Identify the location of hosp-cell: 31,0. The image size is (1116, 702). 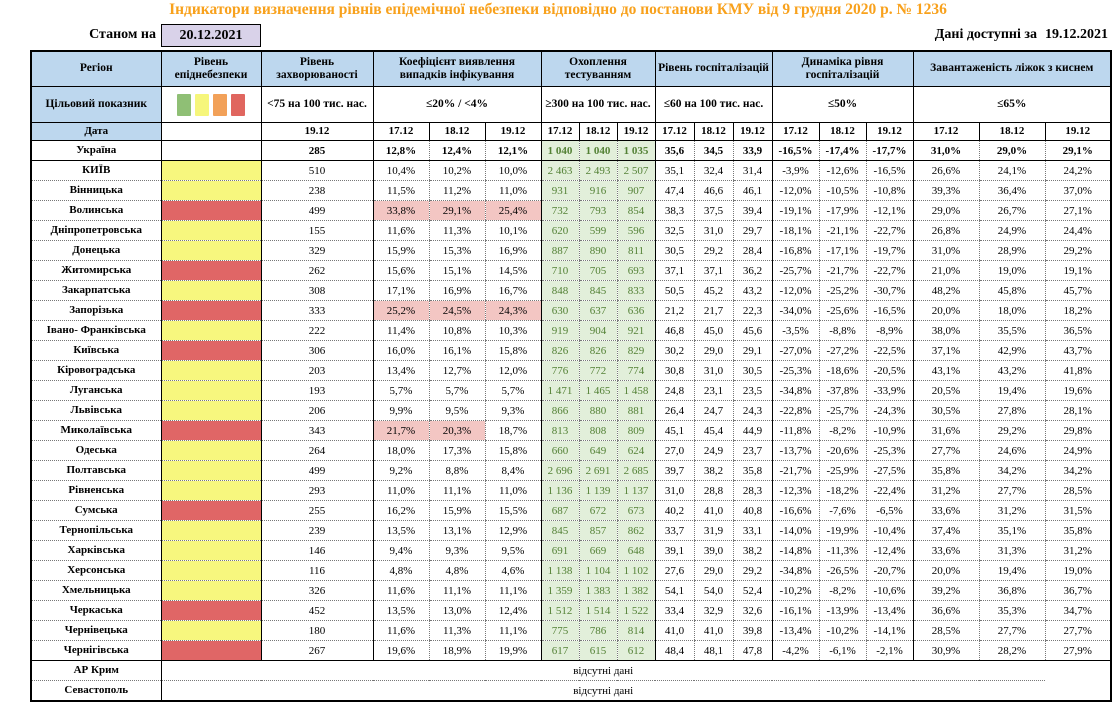
(713, 370).